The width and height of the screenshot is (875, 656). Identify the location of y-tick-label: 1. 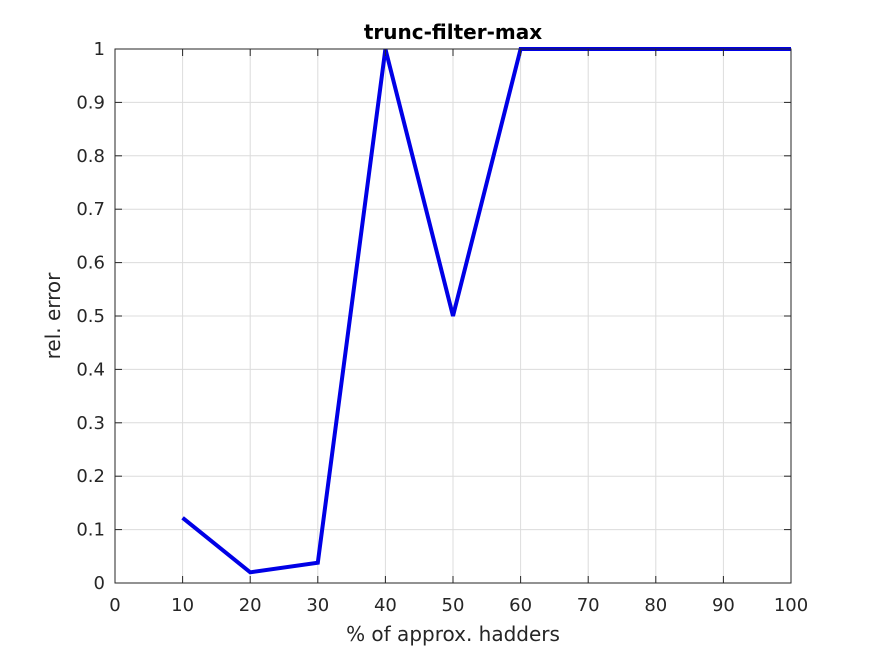
(99, 49).